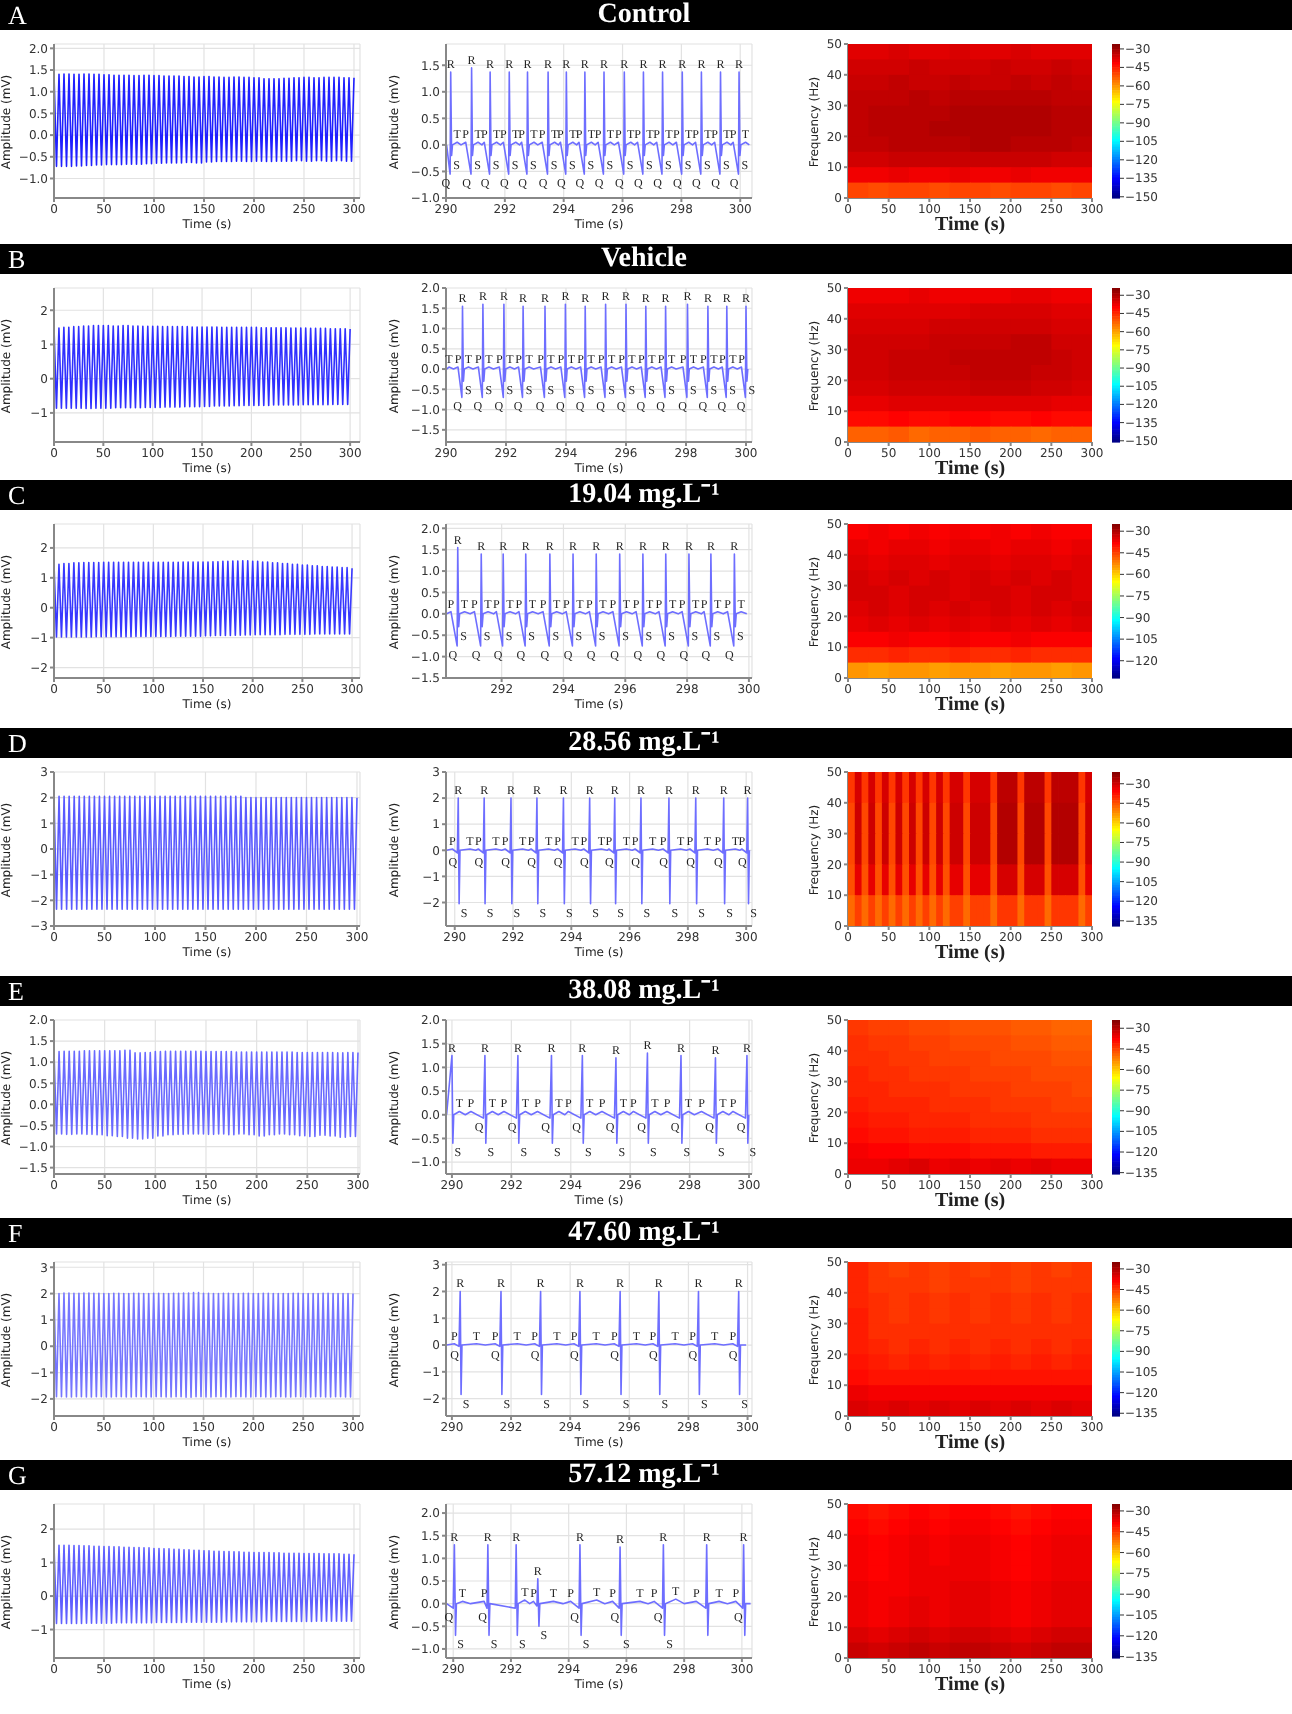 The height and width of the screenshot is (1714, 1292). What do you see at coordinates (17, 743) in the screenshot?
I see `chart-title: D` at bounding box center [17, 743].